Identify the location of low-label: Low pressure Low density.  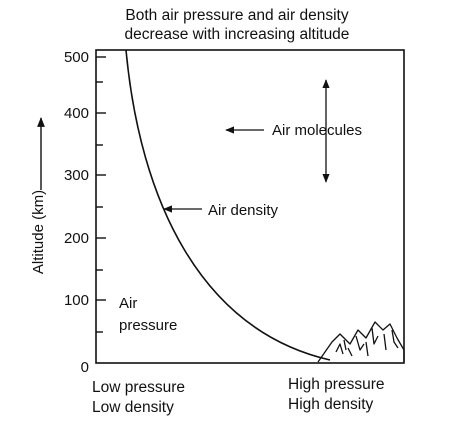
(138, 398).